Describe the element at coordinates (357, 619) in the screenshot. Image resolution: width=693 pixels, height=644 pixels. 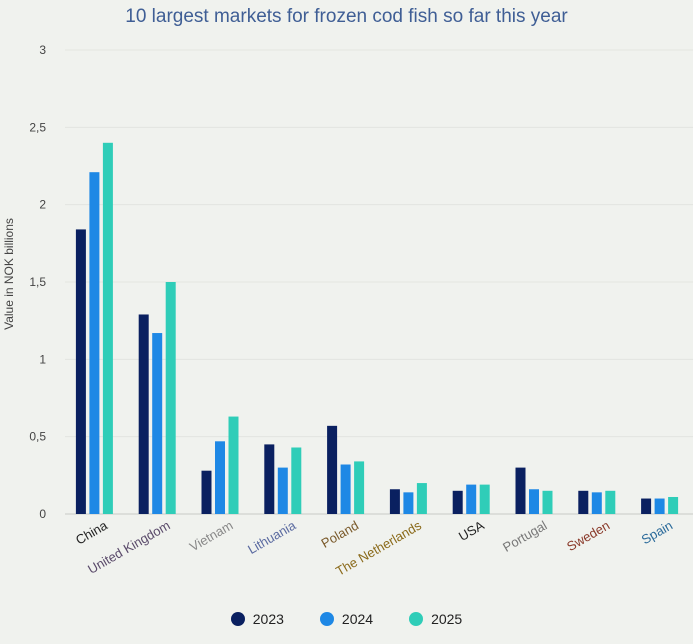
I see `legend-label: 2024` at that location.